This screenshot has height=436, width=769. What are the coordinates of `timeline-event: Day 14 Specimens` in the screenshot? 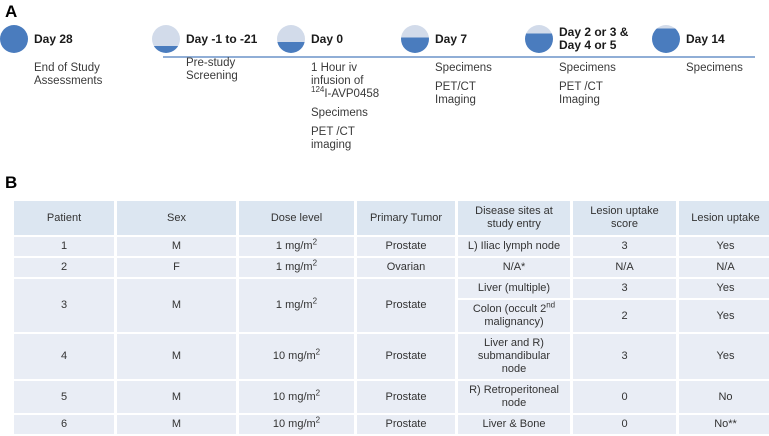 It's located at (710, 52).